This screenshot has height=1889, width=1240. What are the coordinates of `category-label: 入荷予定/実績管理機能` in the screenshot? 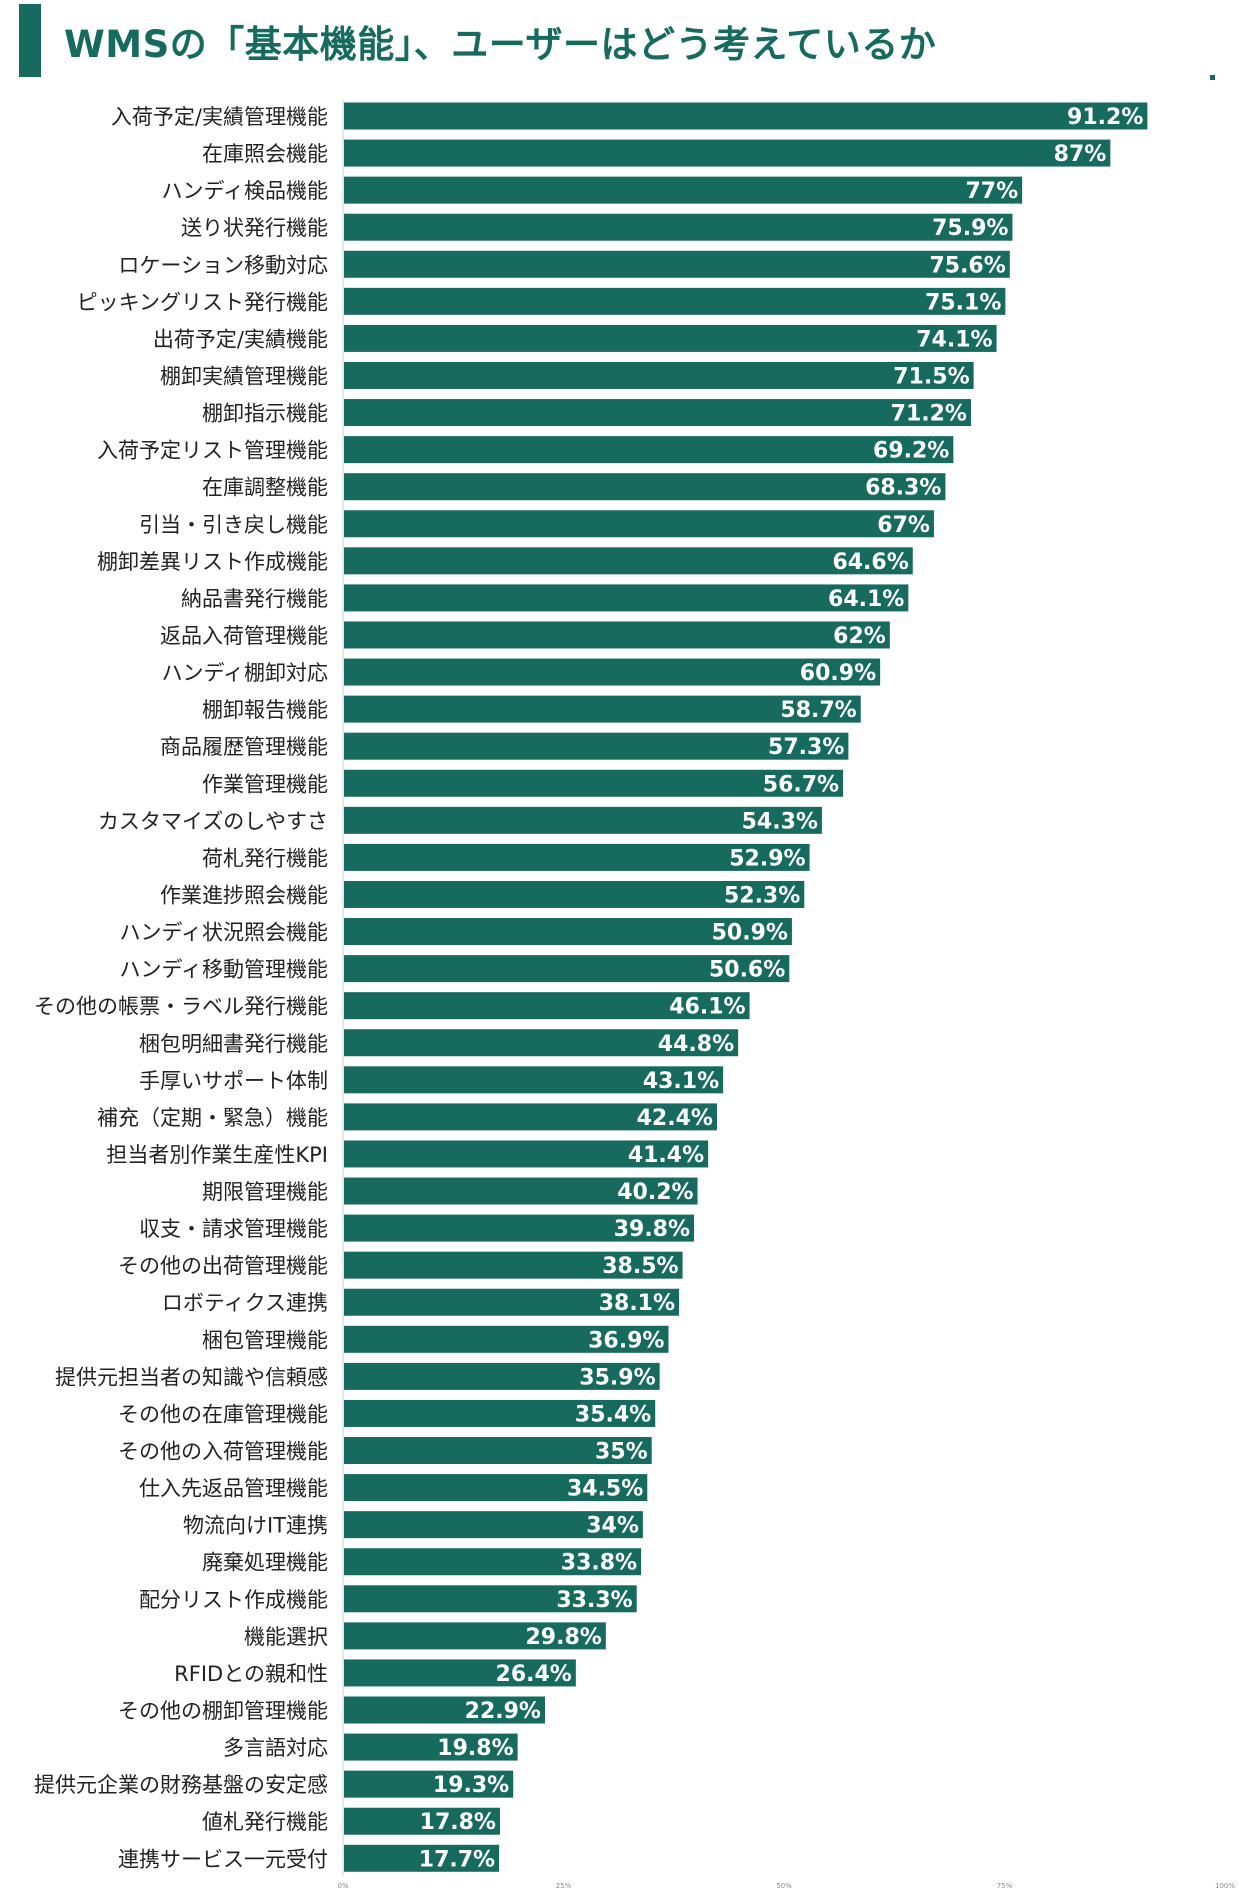 It's located at (219, 117).